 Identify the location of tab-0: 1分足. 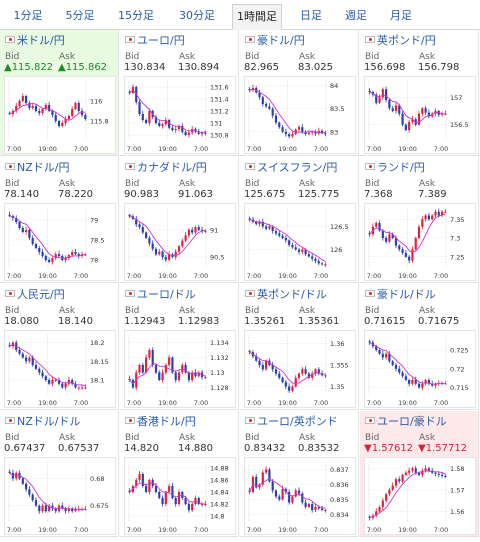
(28, 15).